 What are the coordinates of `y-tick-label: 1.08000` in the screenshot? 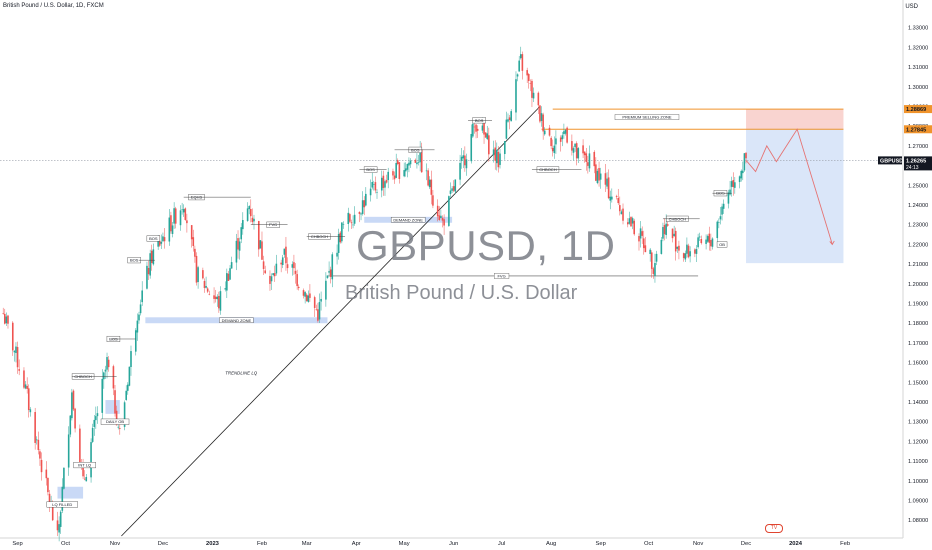 It's located at (918, 521).